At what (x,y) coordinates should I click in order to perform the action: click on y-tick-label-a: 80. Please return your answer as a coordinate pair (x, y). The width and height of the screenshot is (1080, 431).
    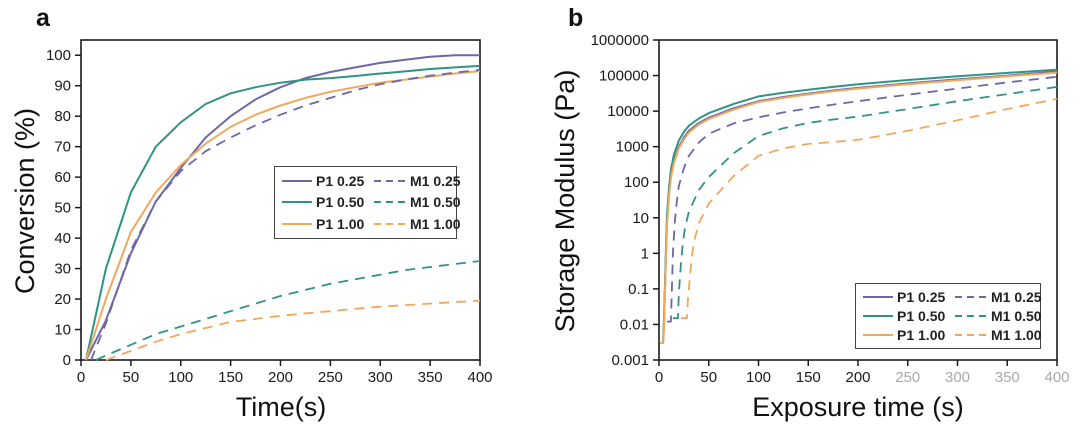
    Looking at the image, I should click on (62, 116).